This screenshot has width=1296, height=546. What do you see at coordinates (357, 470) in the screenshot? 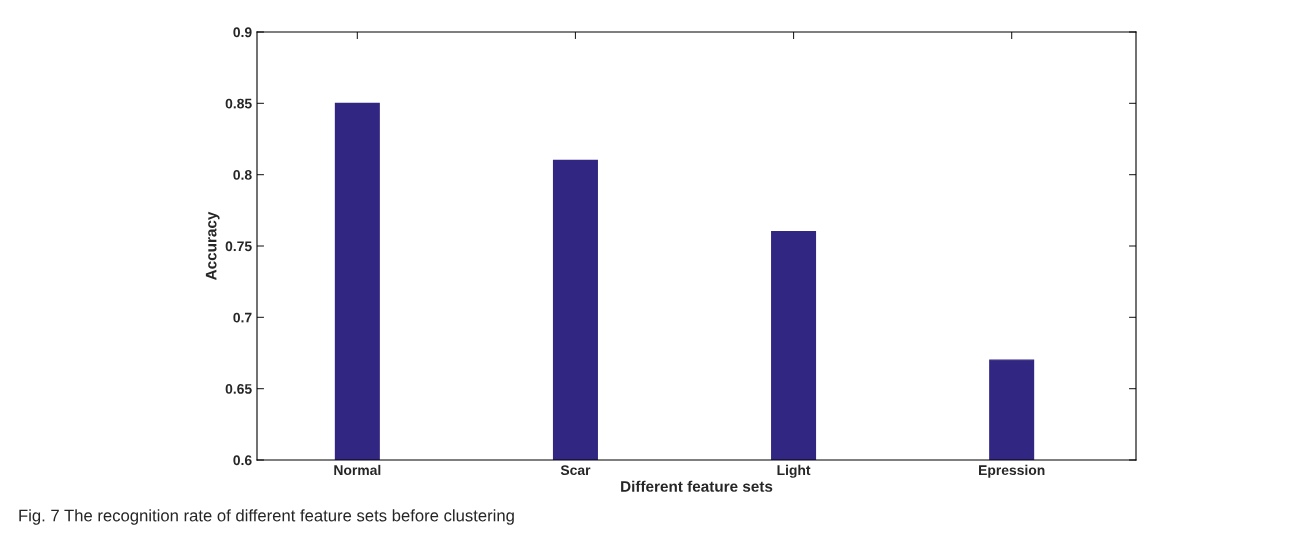
I see `x-tick-label: Normal` at bounding box center [357, 470].